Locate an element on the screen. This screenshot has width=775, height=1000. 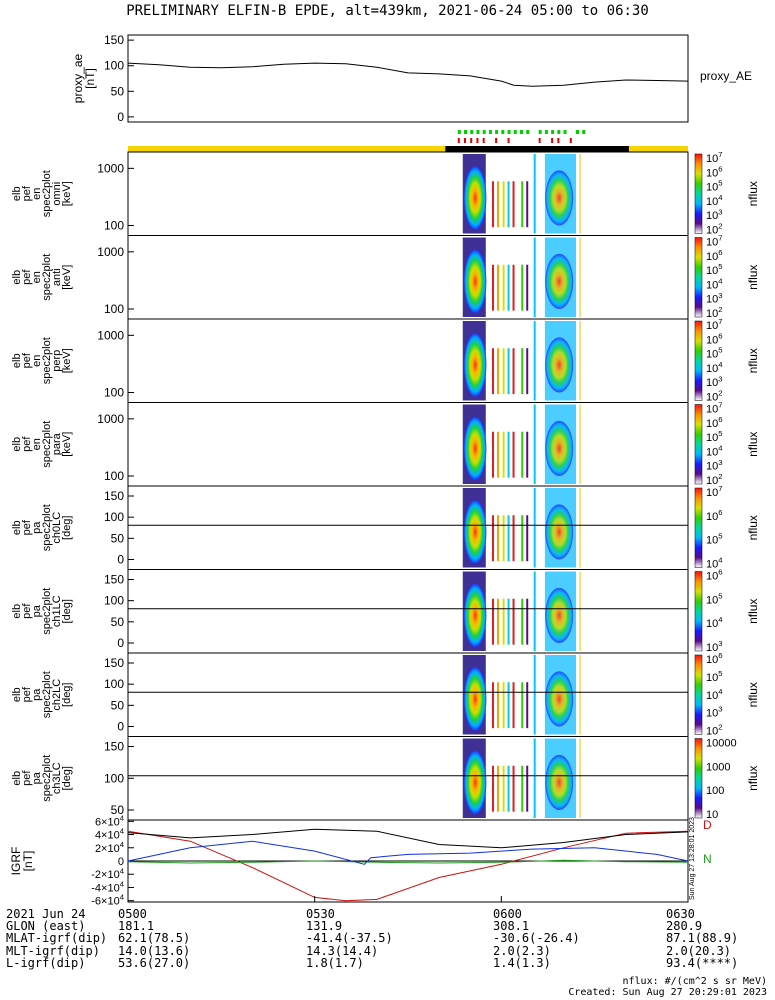
footer-value: 0630 is located at coordinates (680, 914).